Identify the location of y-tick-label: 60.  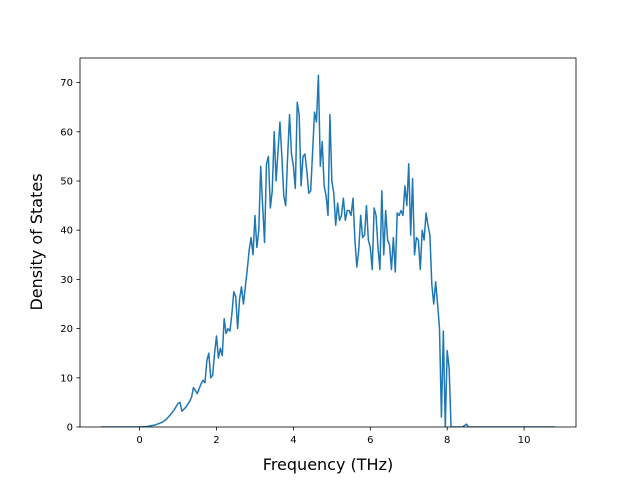
(66, 132).